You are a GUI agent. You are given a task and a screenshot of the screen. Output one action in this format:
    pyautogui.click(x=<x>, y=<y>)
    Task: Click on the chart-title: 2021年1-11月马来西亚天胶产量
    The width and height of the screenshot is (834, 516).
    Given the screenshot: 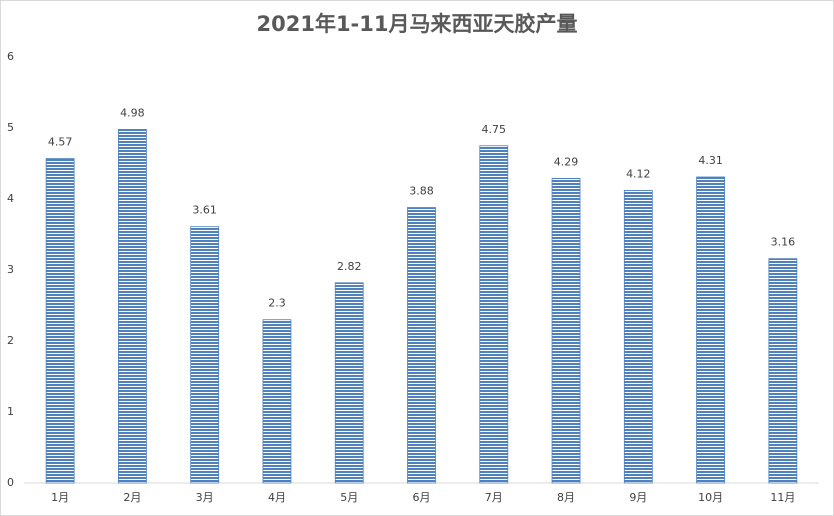 What is the action you would take?
    pyautogui.click(x=417, y=24)
    